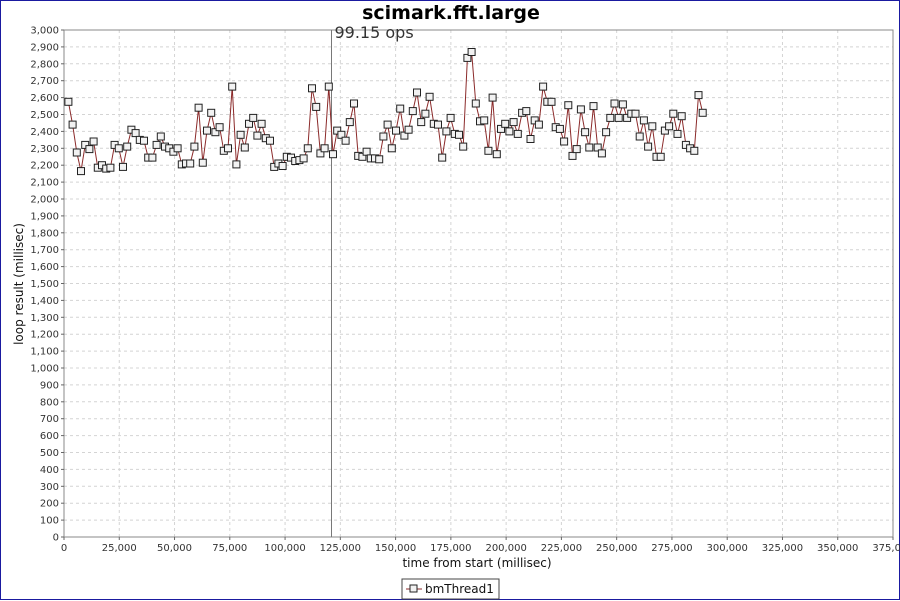 The height and width of the screenshot is (601, 900). Describe the element at coordinates (413, 588) in the screenshot. I see `legend-swatch-marker` at that location.